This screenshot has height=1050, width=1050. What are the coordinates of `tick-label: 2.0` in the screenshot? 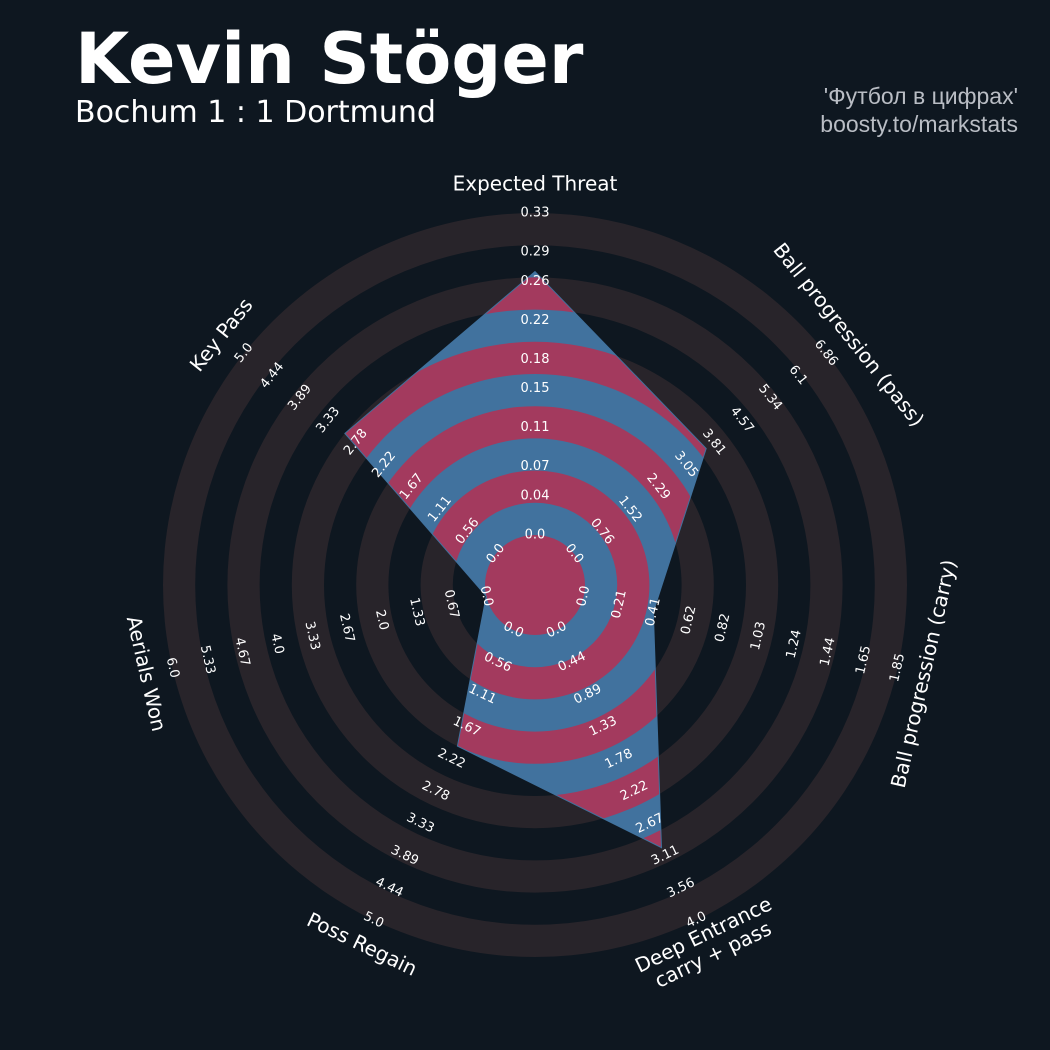 It's located at (381, 620).